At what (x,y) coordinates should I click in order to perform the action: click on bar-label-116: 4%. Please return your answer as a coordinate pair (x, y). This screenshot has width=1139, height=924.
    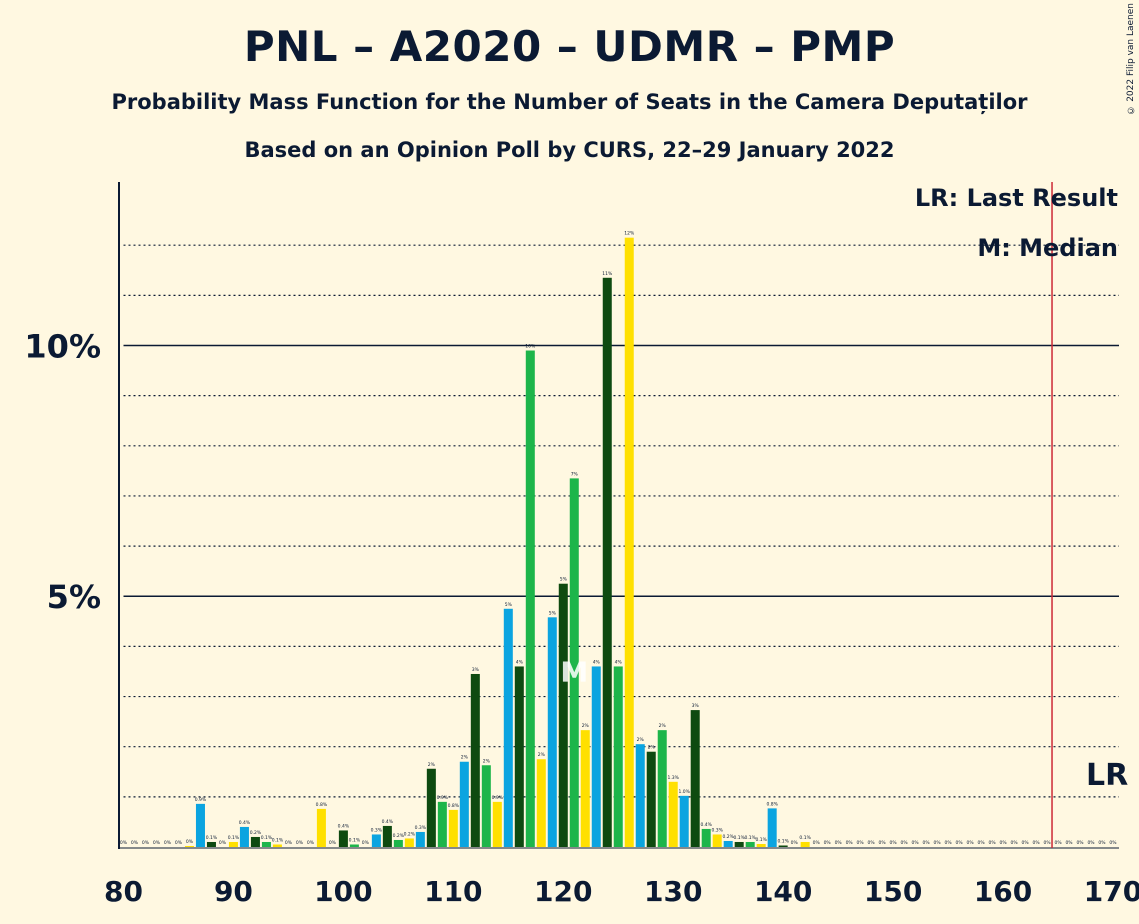
    Looking at the image, I should click on (520, 662).